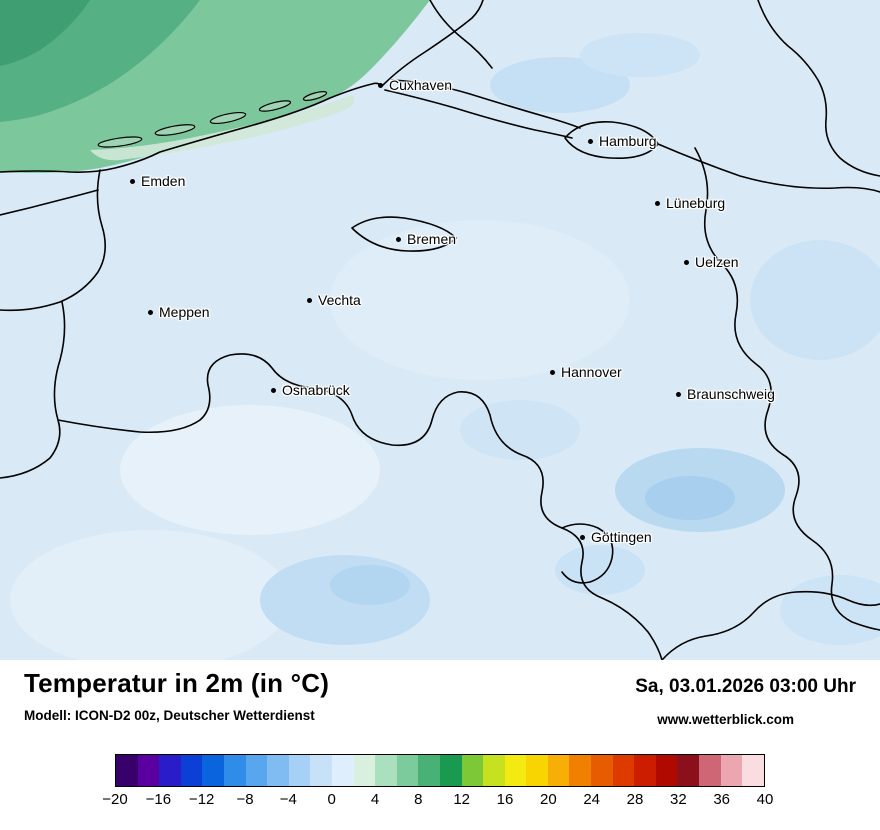  What do you see at coordinates (115, 799) in the screenshot?
I see `legend-tick: −20` at bounding box center [115, 799].